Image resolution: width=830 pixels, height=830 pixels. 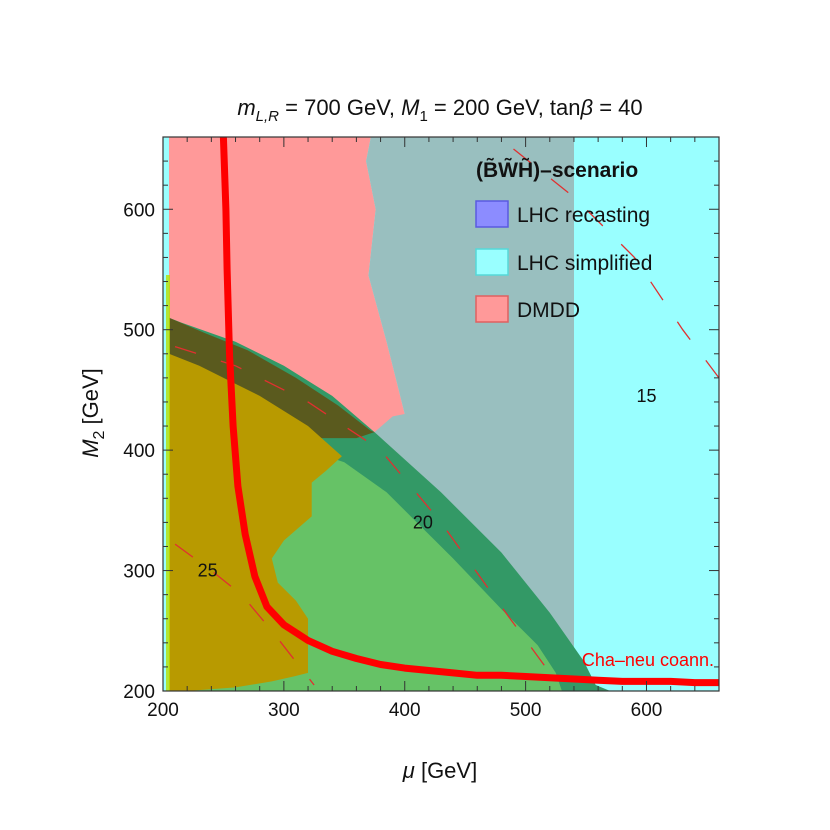 What do you see at coordinates (423, 522) in the screenshot?
I see `contour-label-20: 20` at bounding box center [423, 522].